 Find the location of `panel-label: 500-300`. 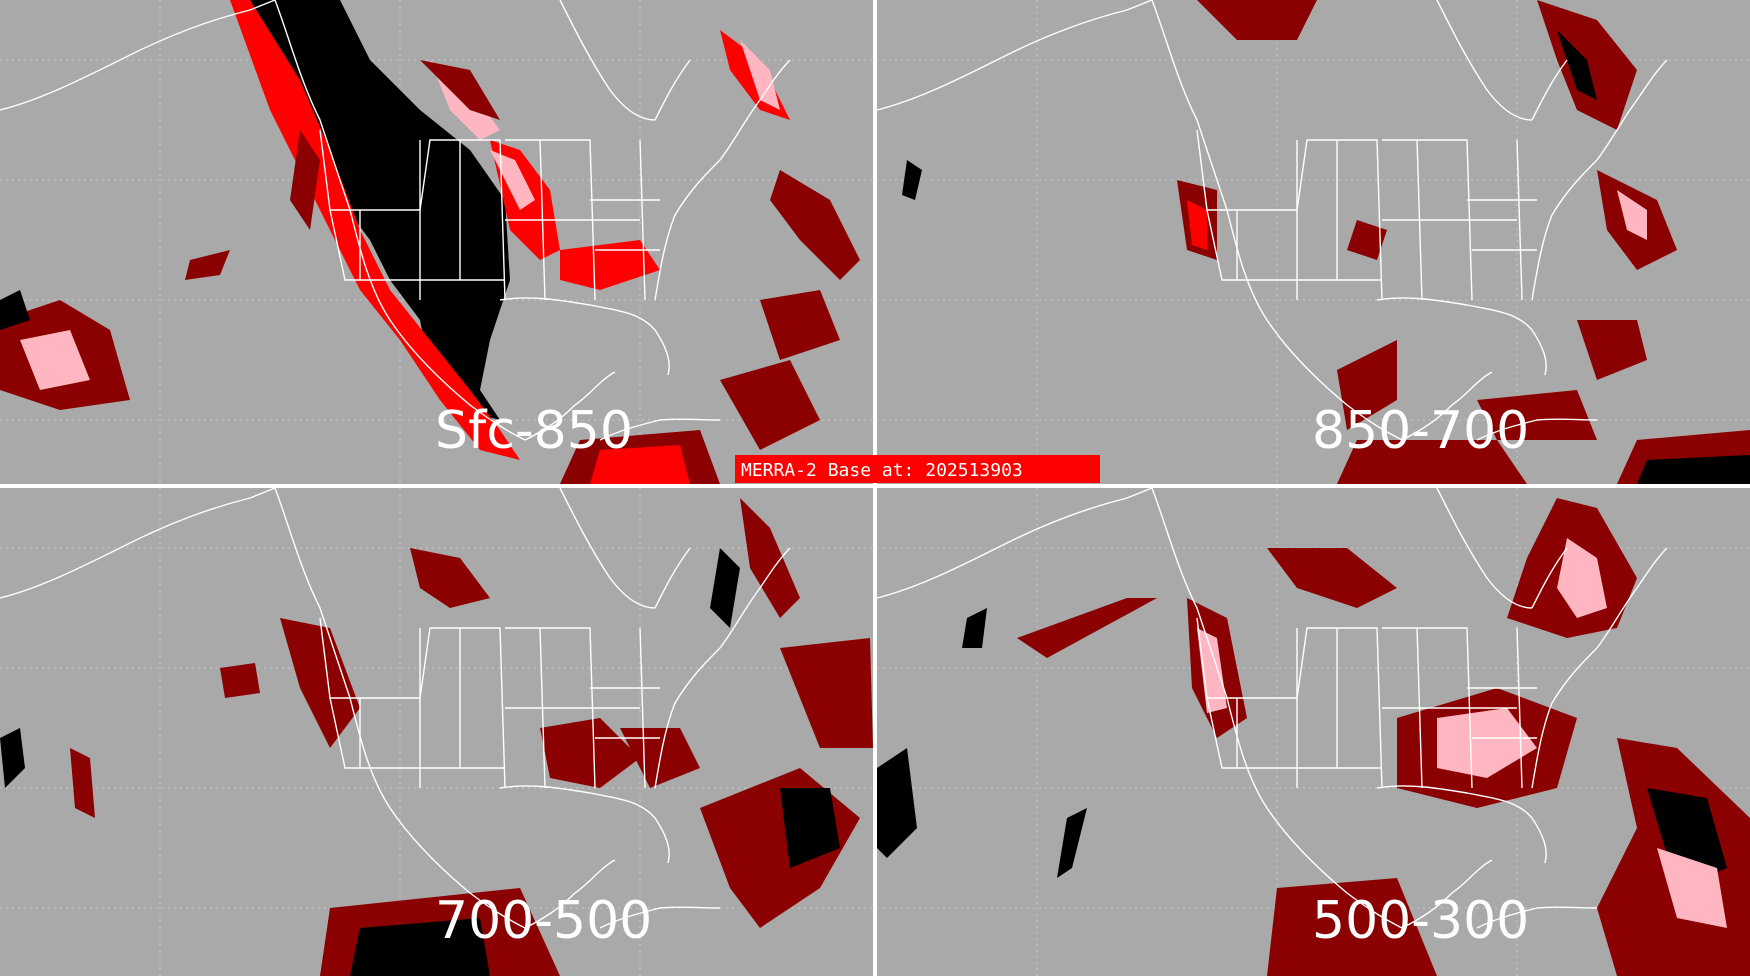

panel-label: 500-300 is located at coordinates (1420, 921).